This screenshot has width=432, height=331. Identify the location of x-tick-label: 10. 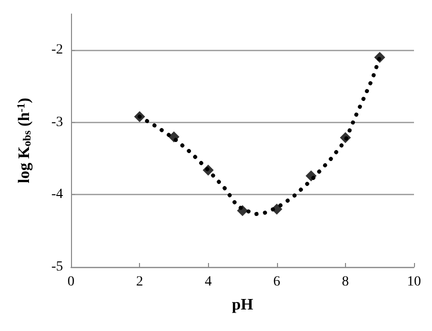
(414, 282).